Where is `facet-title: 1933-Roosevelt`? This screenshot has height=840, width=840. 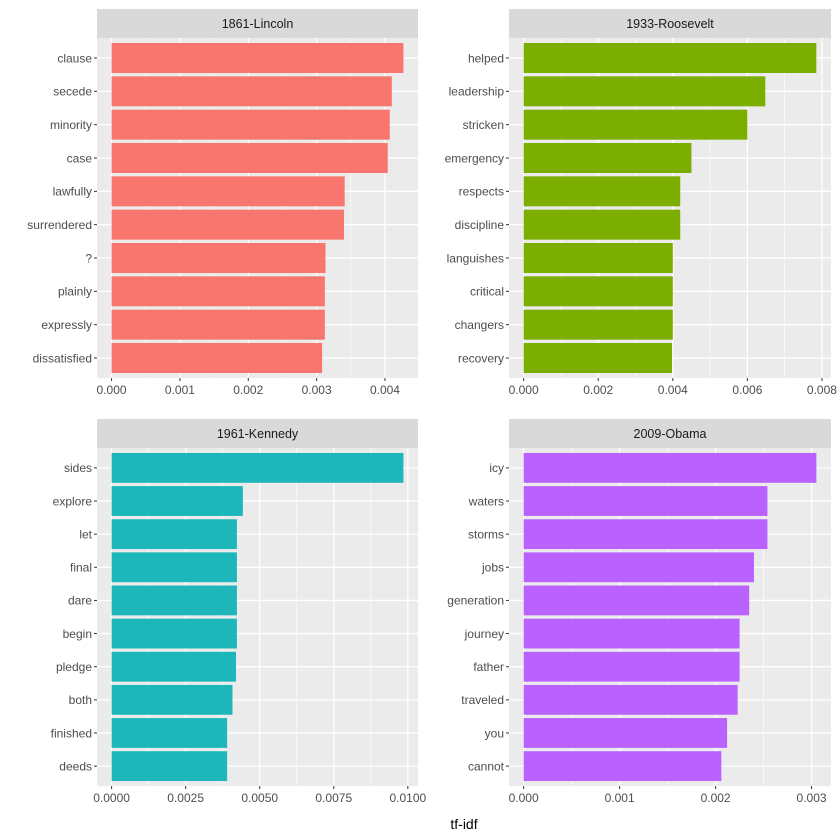 facet-title: 1933-Roosevelt is located at coordinates (670, 24).